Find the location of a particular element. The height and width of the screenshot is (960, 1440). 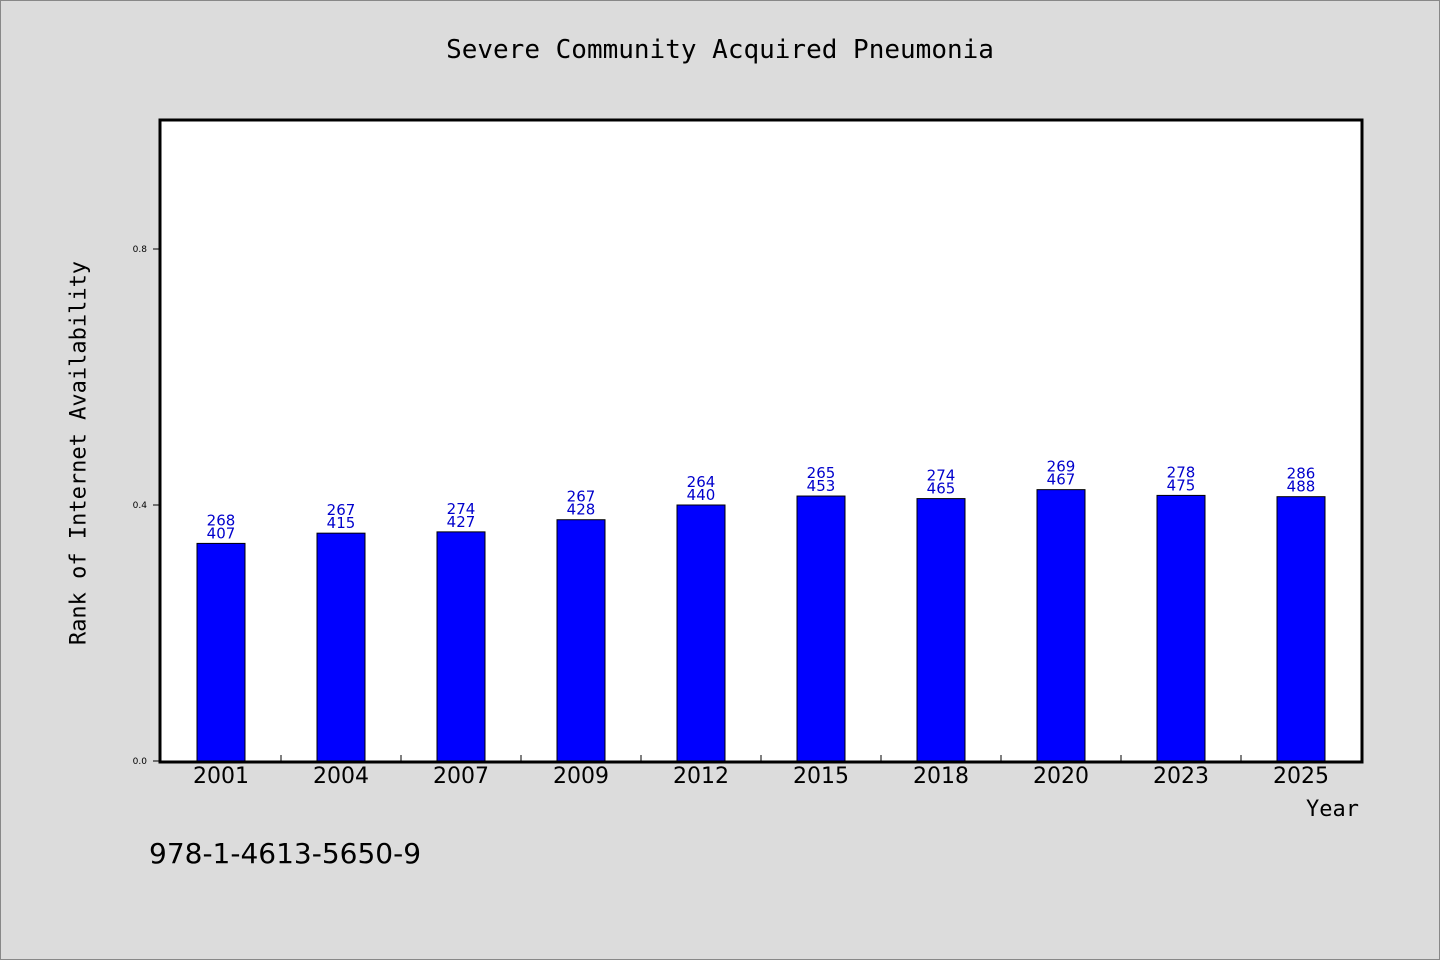

x-tick-label: 2009 is located at coordinates (581, 776).